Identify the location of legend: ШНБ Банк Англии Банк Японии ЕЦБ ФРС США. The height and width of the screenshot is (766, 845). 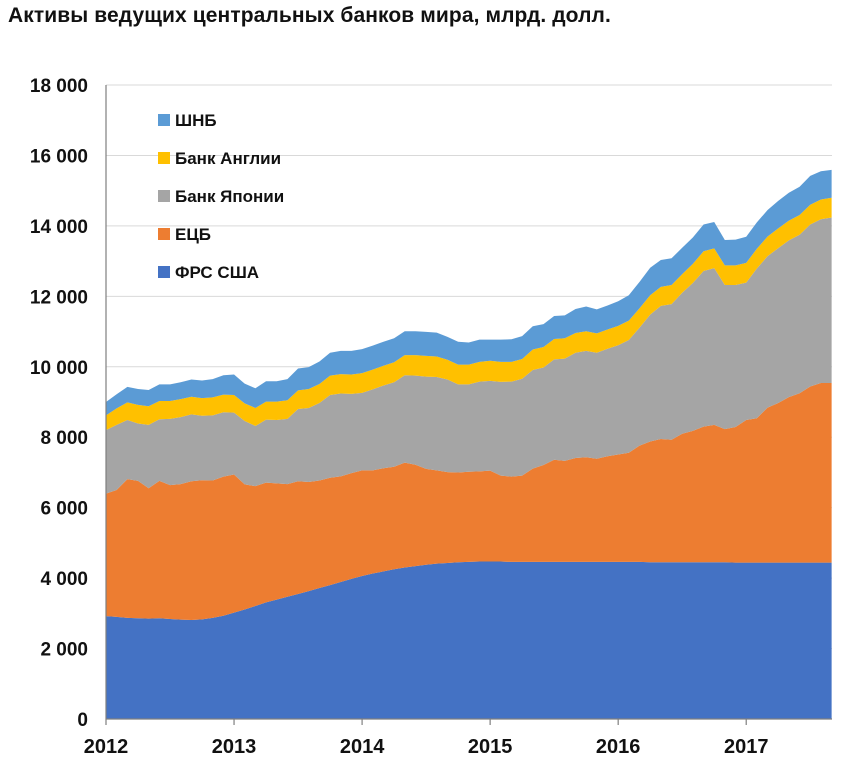
(221, 196).